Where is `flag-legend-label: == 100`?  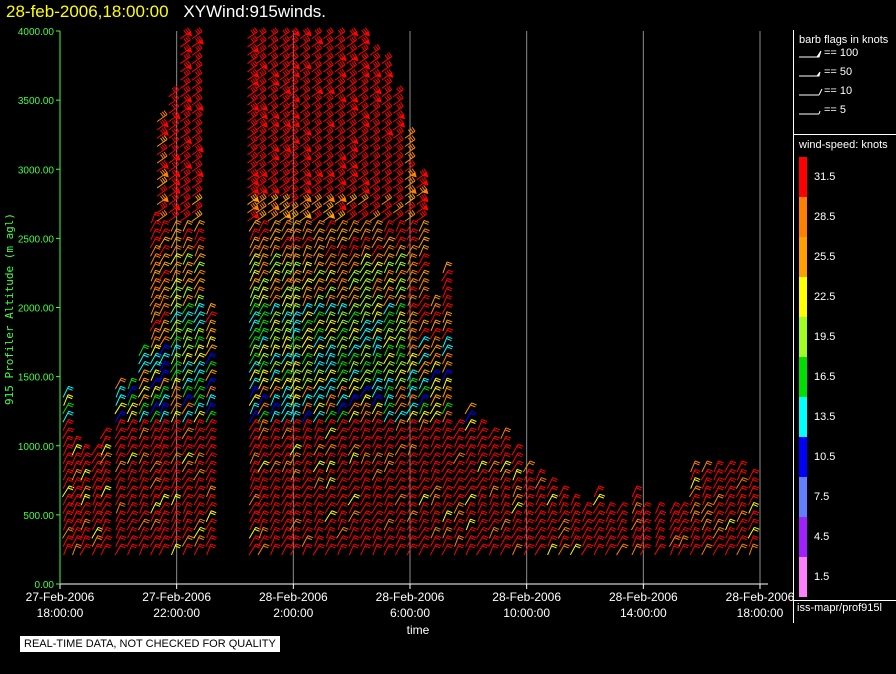 flag-legend-label: == 100 is located at coordinates (841, 53).